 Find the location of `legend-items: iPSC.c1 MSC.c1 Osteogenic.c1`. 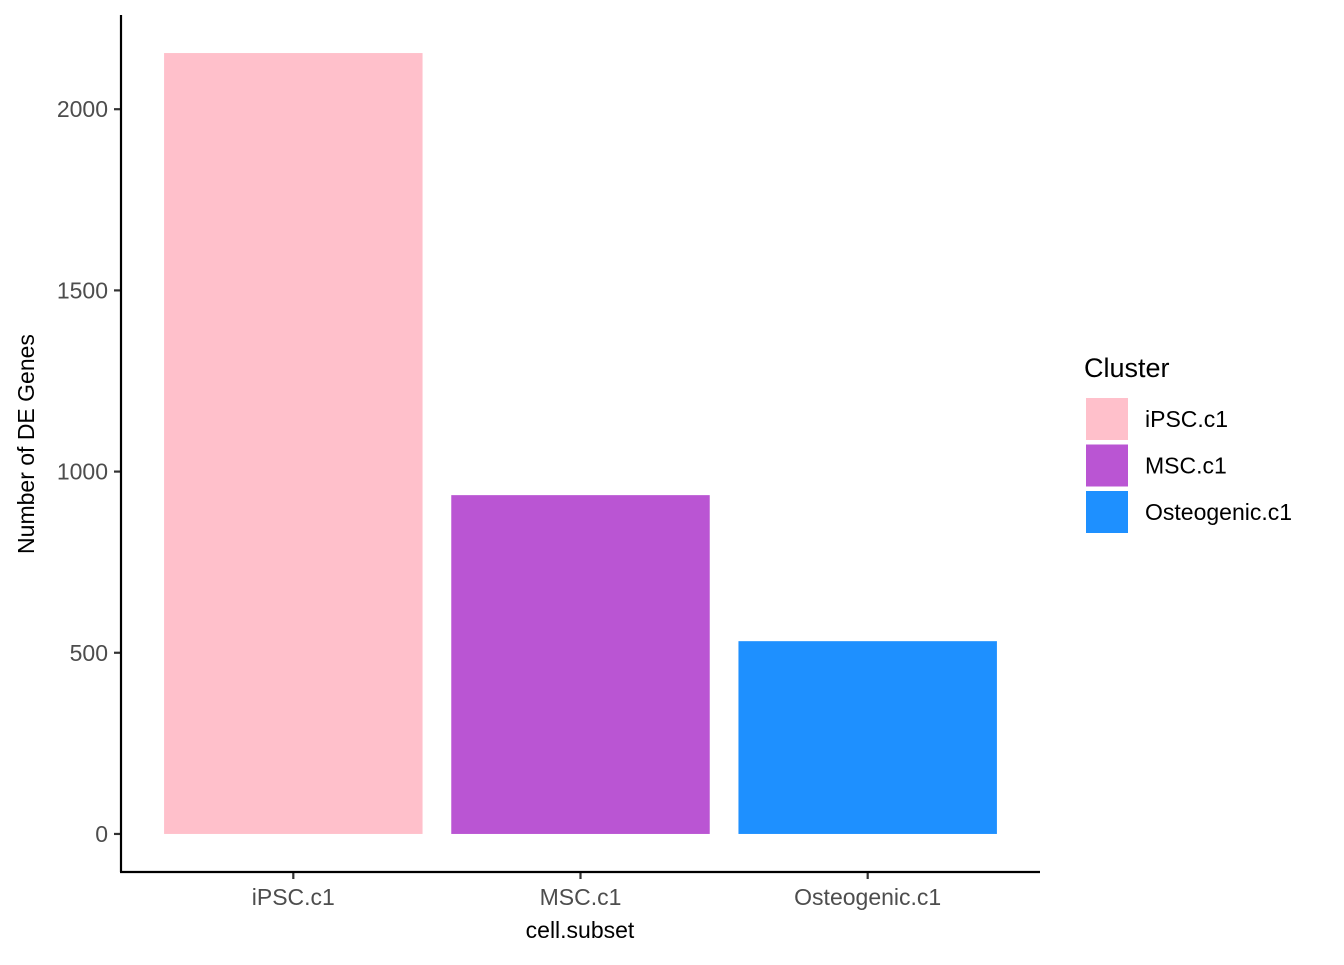

legend-items: iPSC.c1 MSC.c1 Osteogenic.c1 is located at coordinates (1189, 465).